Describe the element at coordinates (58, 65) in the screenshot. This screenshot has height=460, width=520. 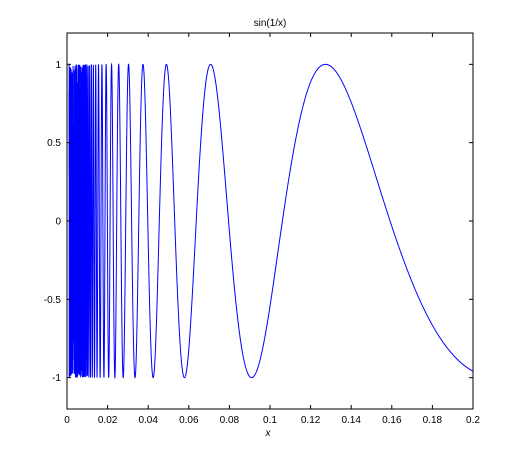
I see `y-tick-label: 1` at that location.